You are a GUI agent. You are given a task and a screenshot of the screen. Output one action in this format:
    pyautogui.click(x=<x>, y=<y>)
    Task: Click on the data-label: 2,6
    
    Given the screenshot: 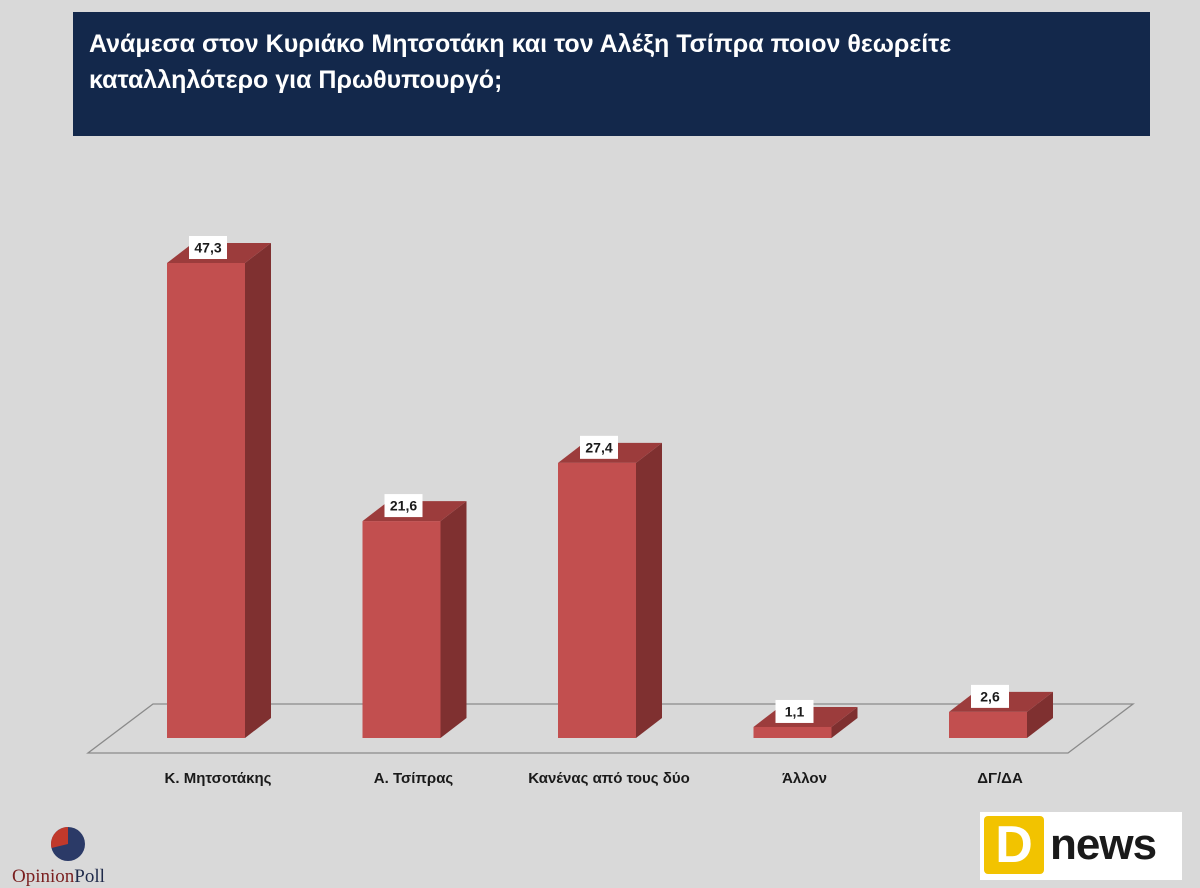 What is the action you would take?
    pyautogui.click(x=990, y=696)
    